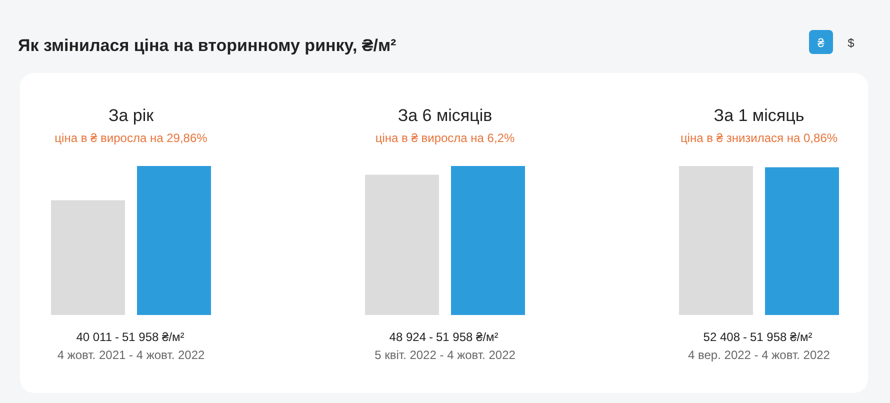  I want to click on text: 4 жовт. 2021 - 4 жовт. 2022, so click(131, 355).